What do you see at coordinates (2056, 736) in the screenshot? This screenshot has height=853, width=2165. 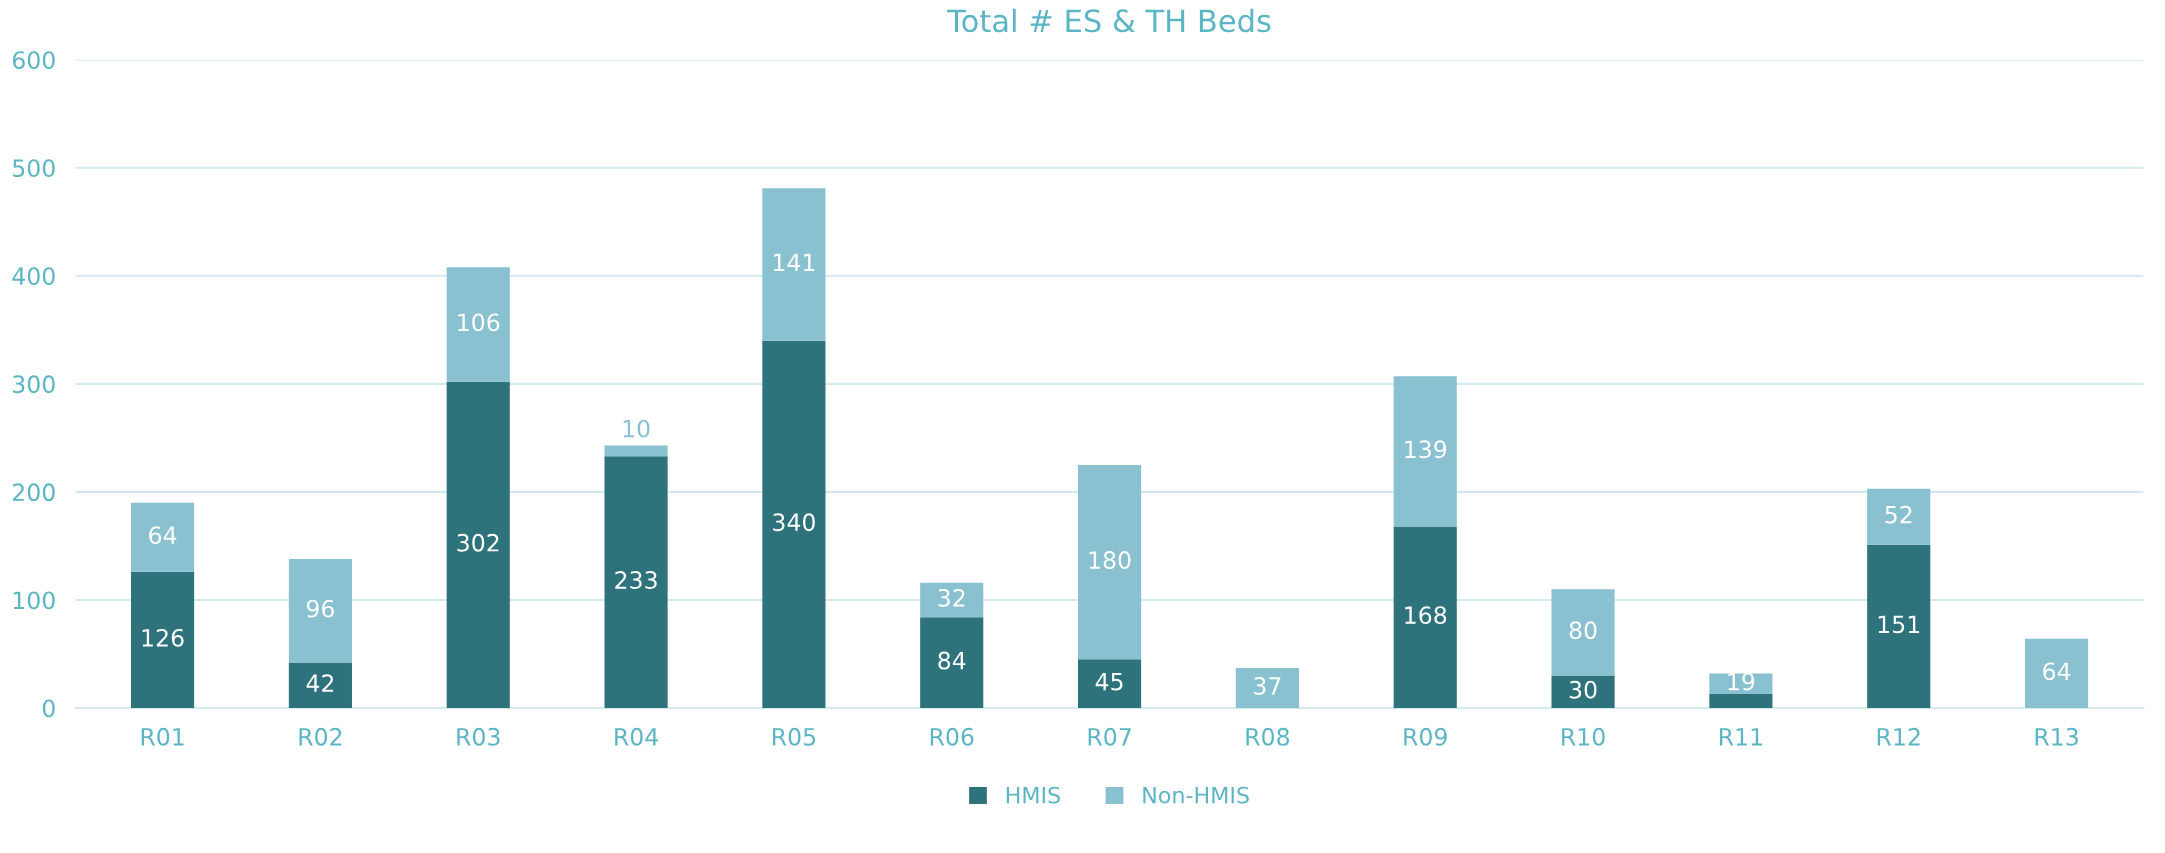 I see `x-tick-label: R13` at bounding box center [2056, 736].